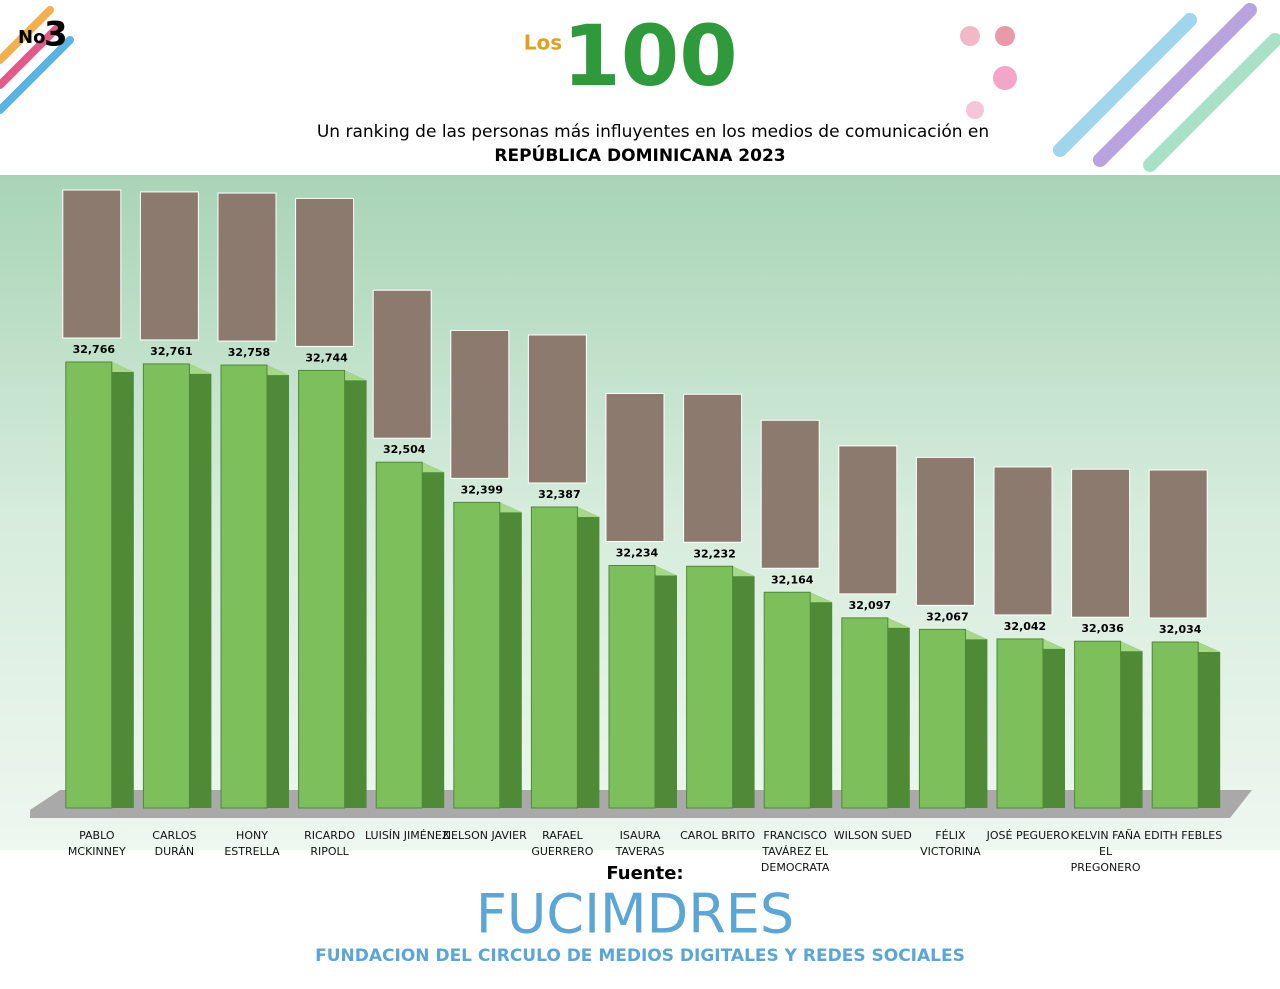 The width and height of the screenshot is (1280, 989). Describe the element at coordinates (714, 553) in the screenshot. I see `value-label: 32,232` at that location.